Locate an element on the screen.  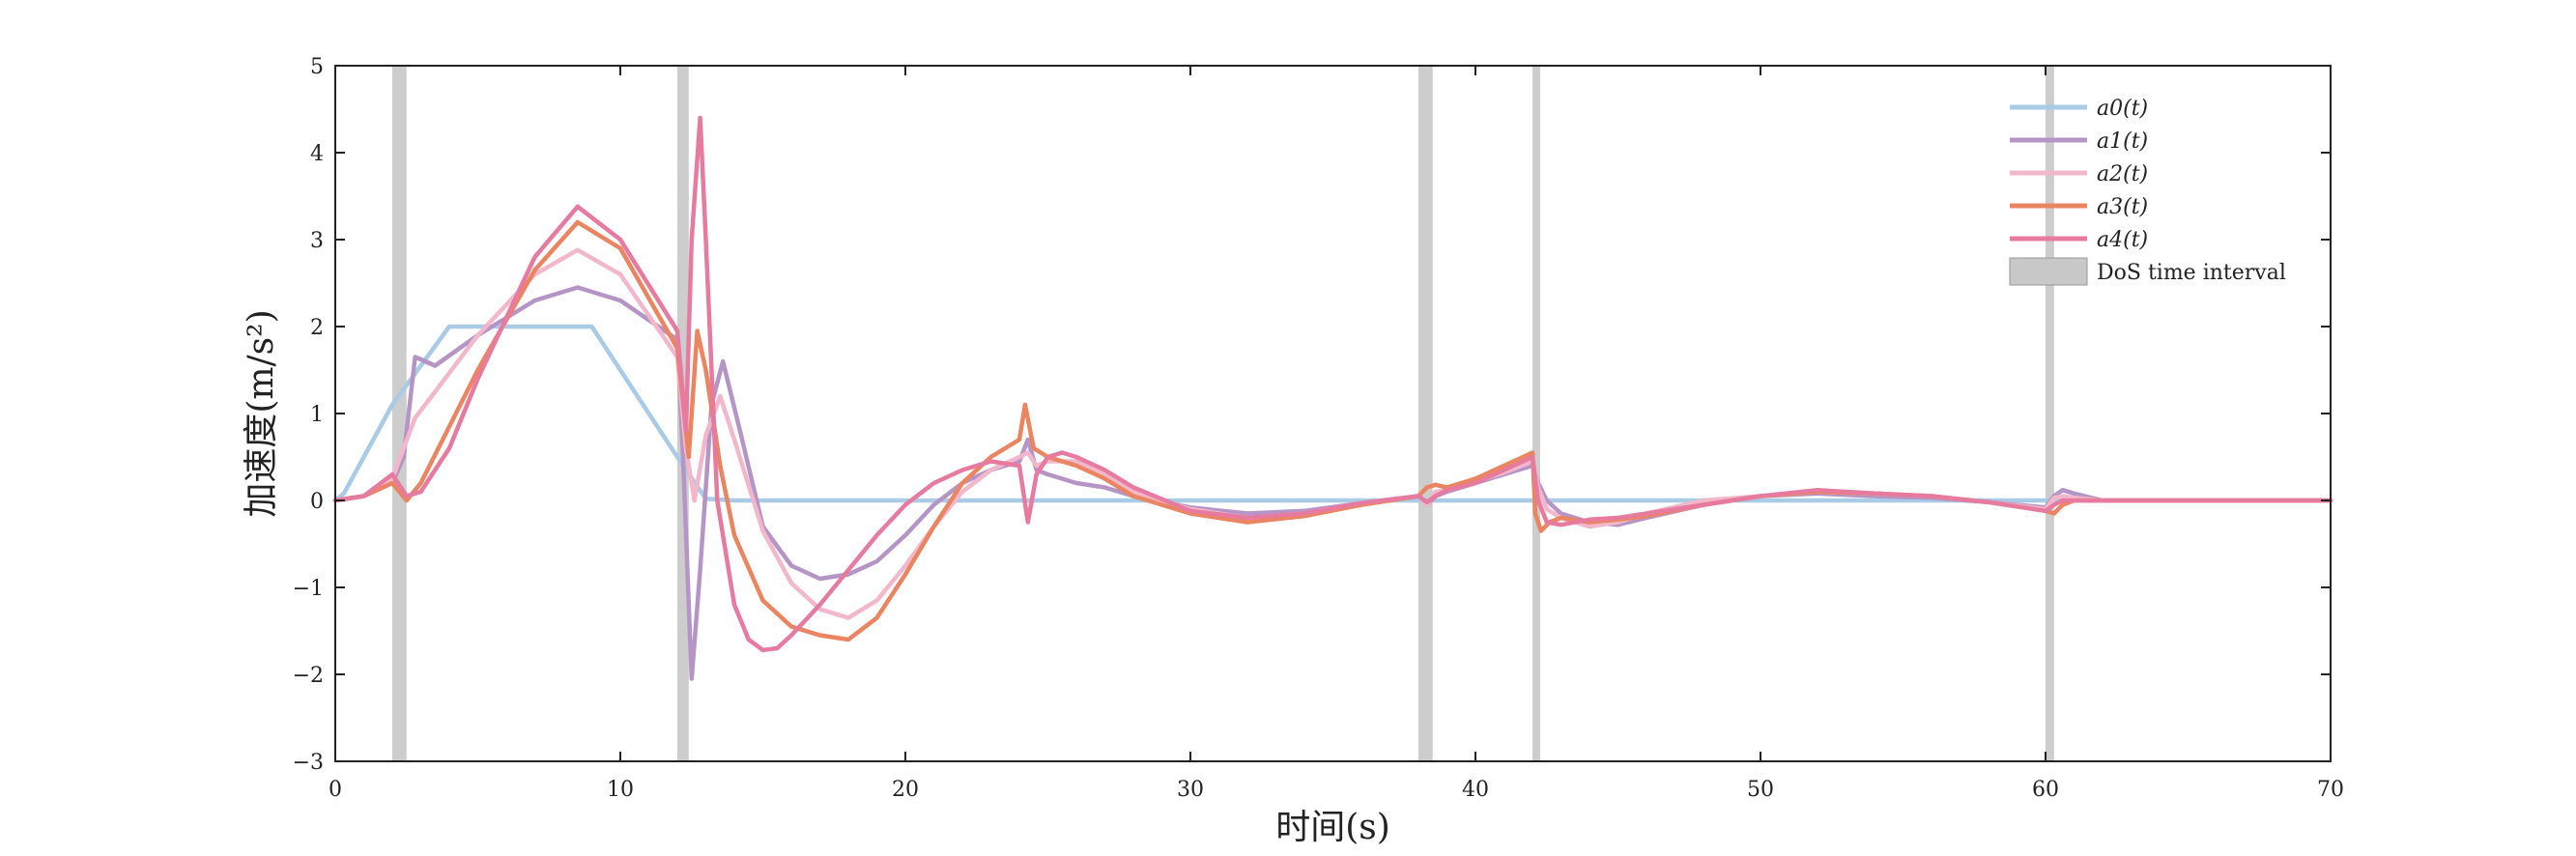
x-tick-label: 30 is located at coordinates (1190, 790).